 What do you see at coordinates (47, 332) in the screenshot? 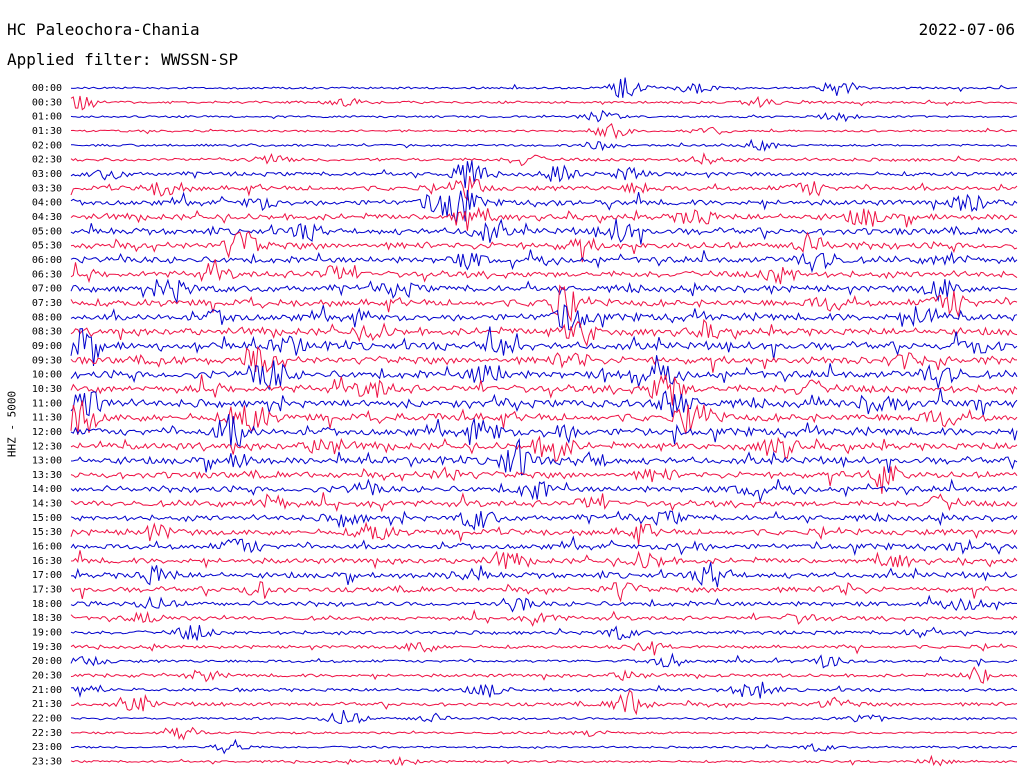
I see `time-label: 08:30` at bounding box center [47, 332].